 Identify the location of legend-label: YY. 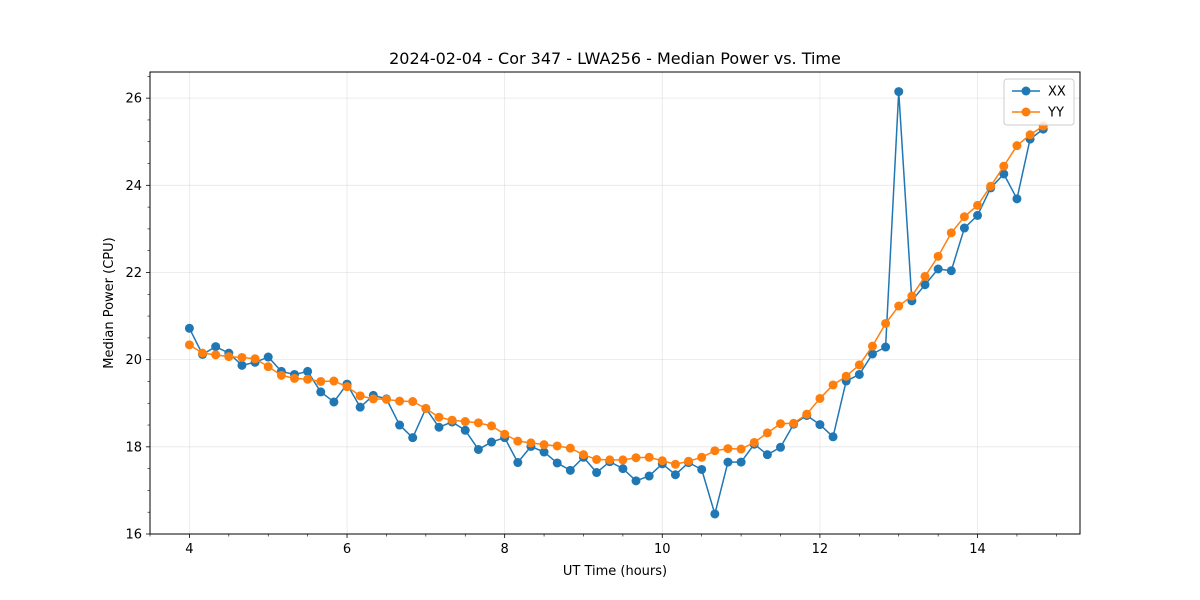
(1055, 113).